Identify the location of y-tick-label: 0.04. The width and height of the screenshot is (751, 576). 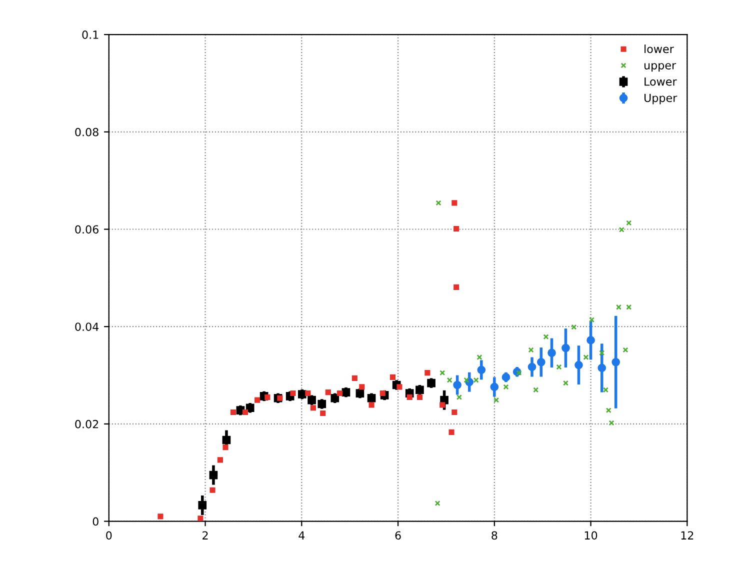
(87, 326).